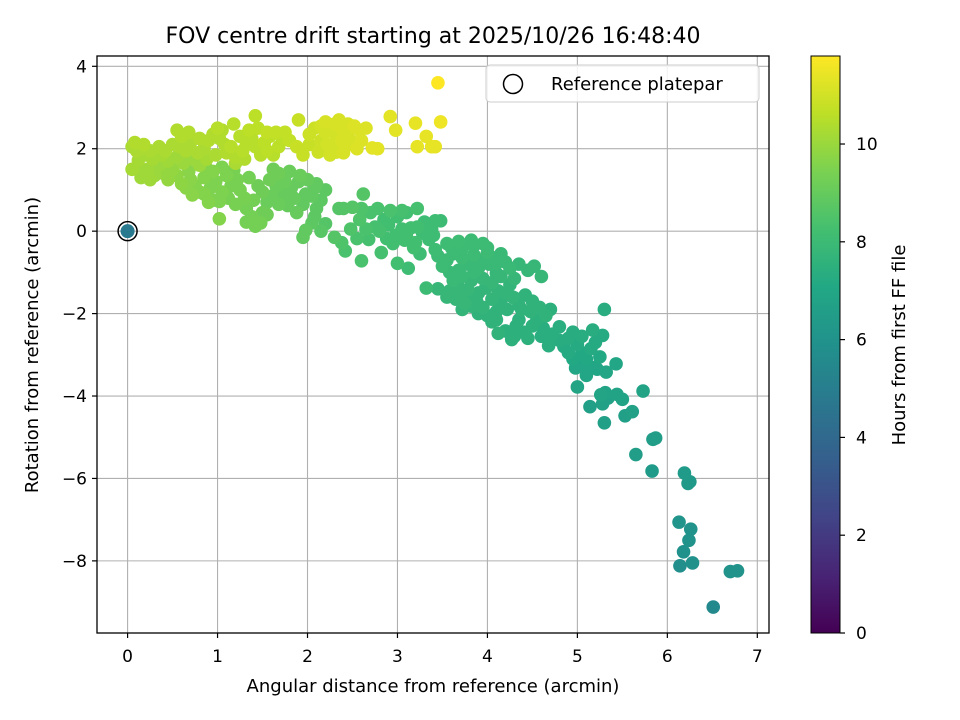 This screenshot has width=960, height=720. What do you see at coordinates (637, 84) in the screenshot?
I see `legend-label: Reference platepar` at bounding box center [637, 84].